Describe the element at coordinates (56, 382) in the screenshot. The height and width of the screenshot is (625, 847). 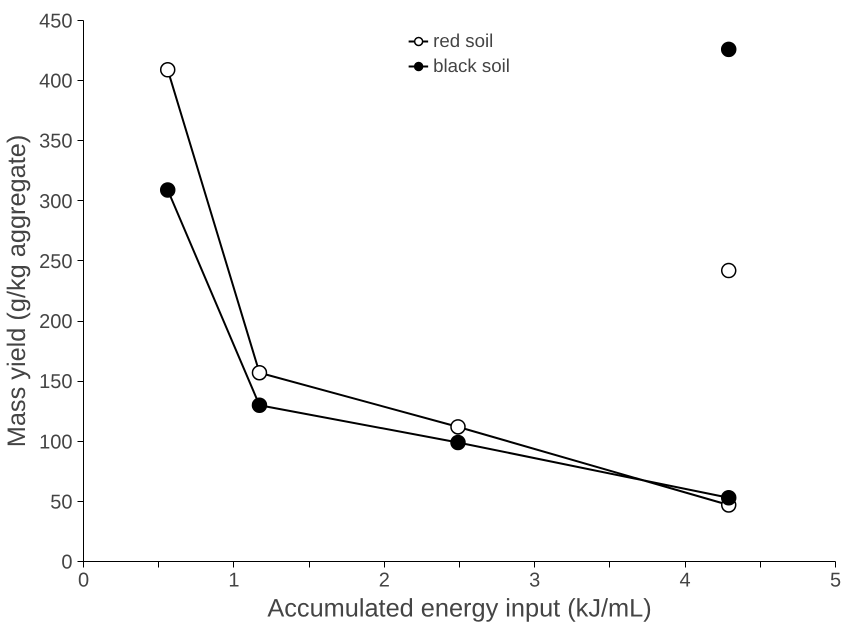
I see `y-tick-label: 150` at that location.